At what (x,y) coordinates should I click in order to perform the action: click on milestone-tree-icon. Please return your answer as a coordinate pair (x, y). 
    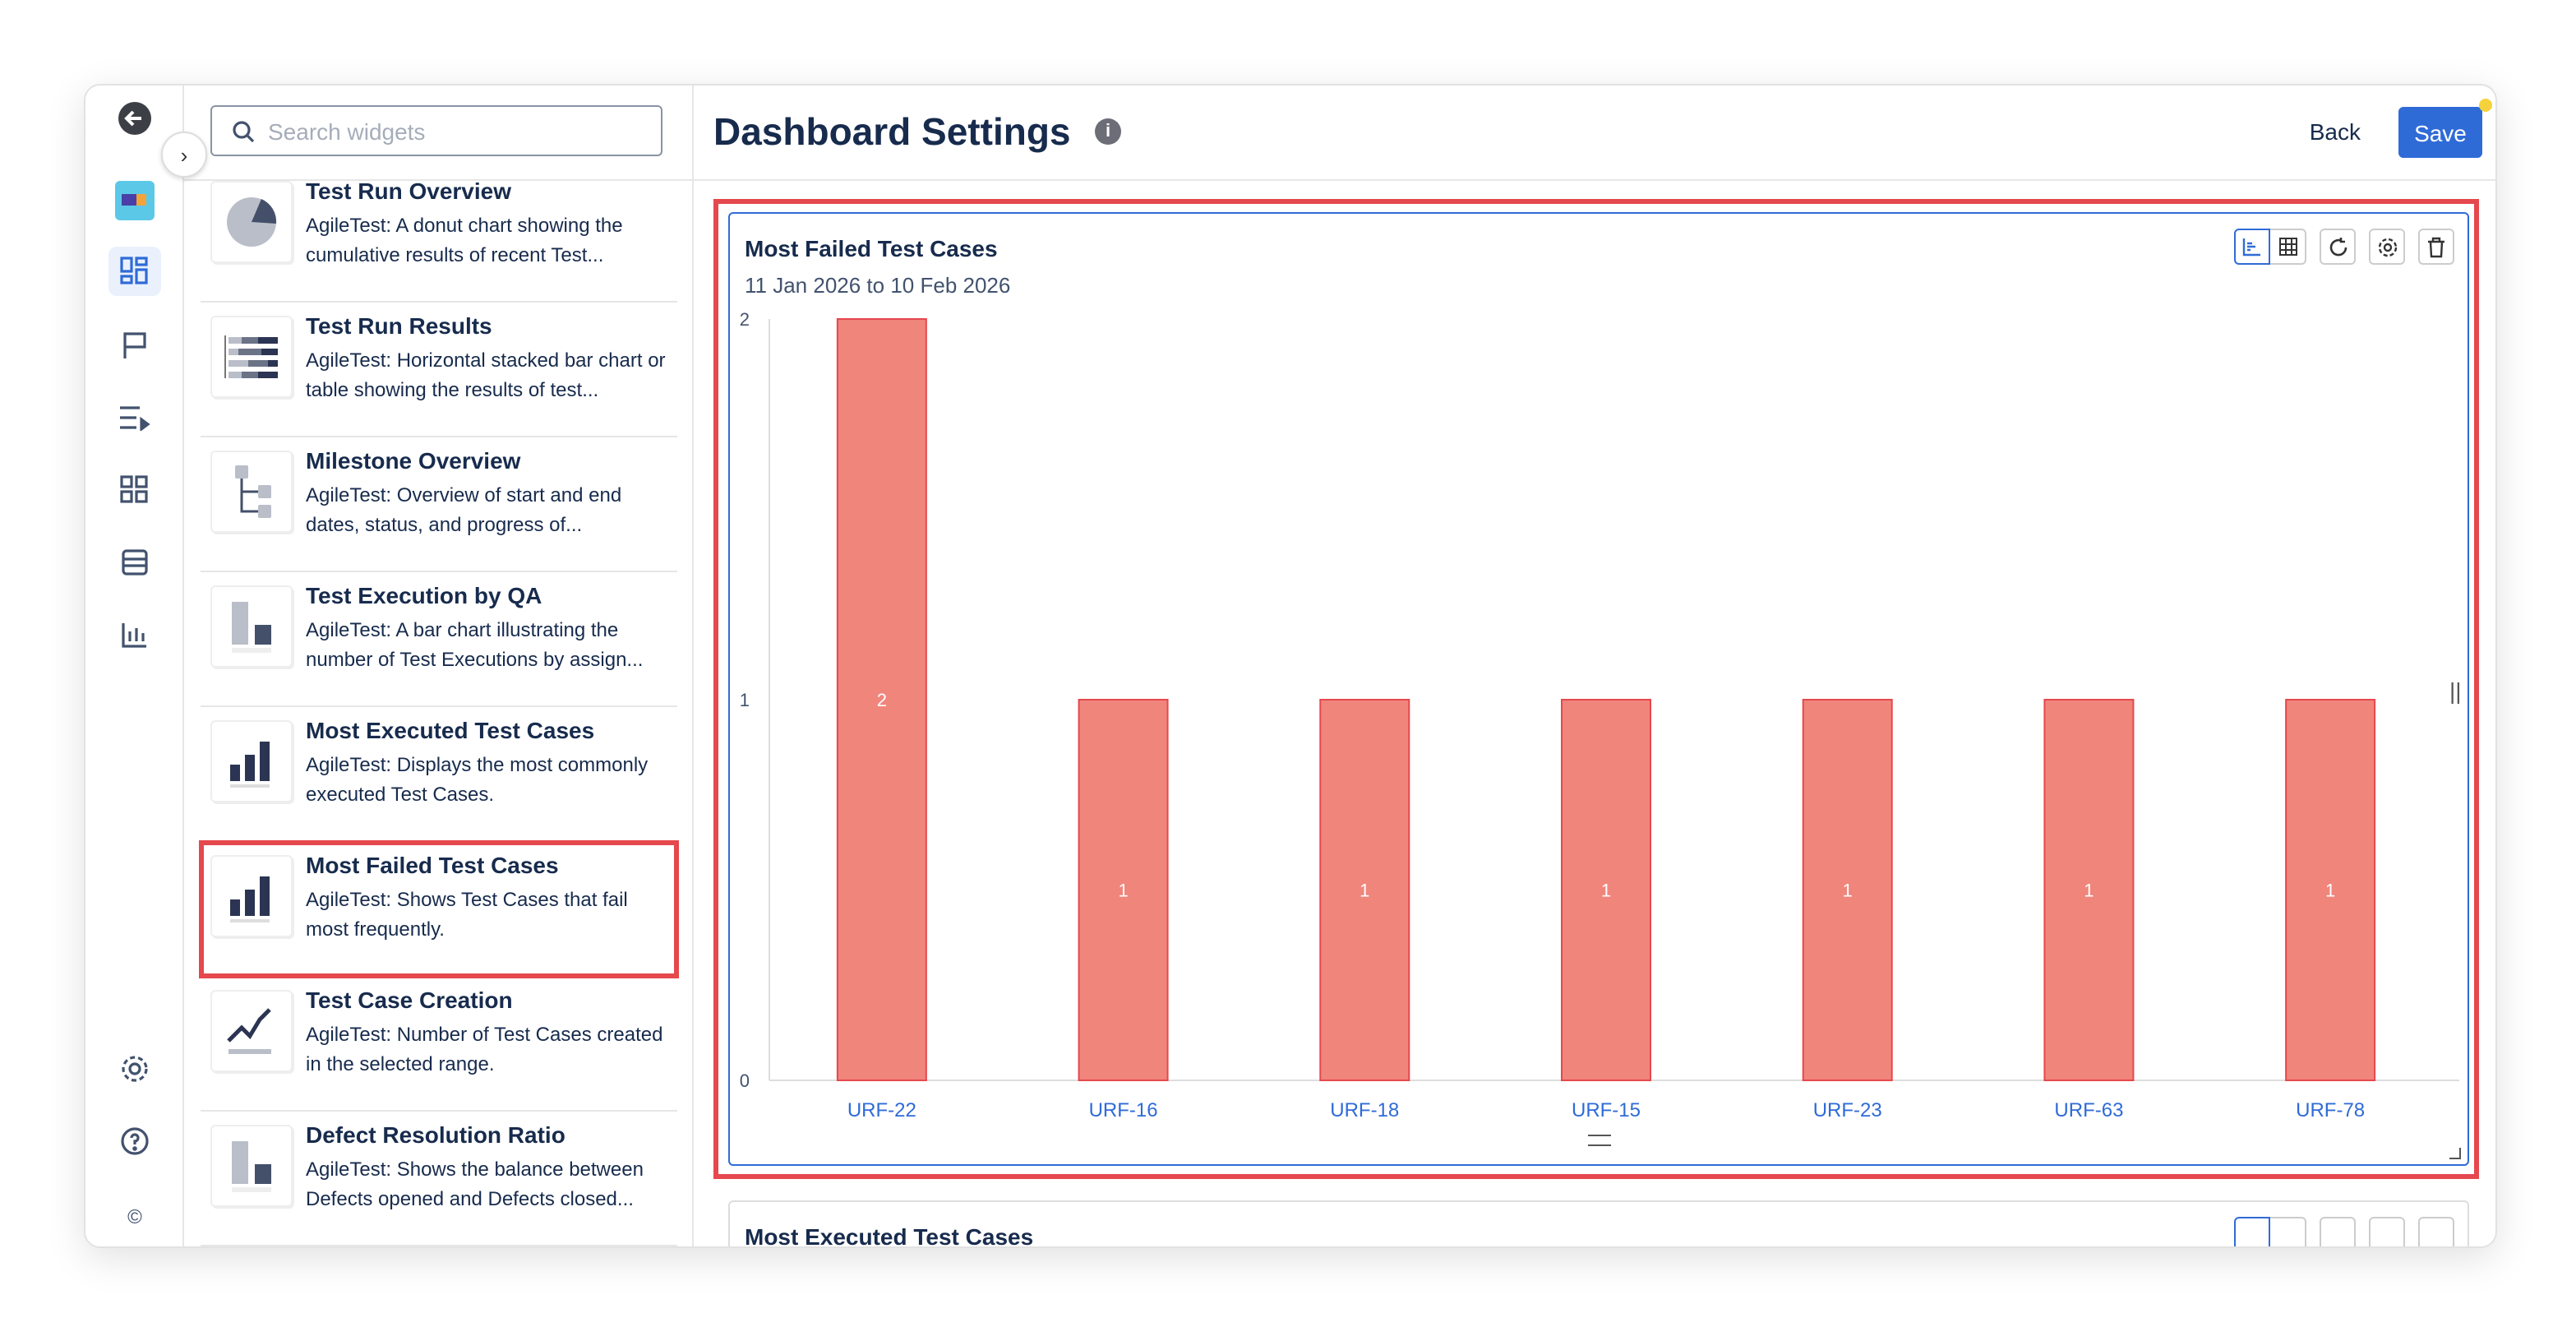
    Looking at the image, I should click on (253, 491).